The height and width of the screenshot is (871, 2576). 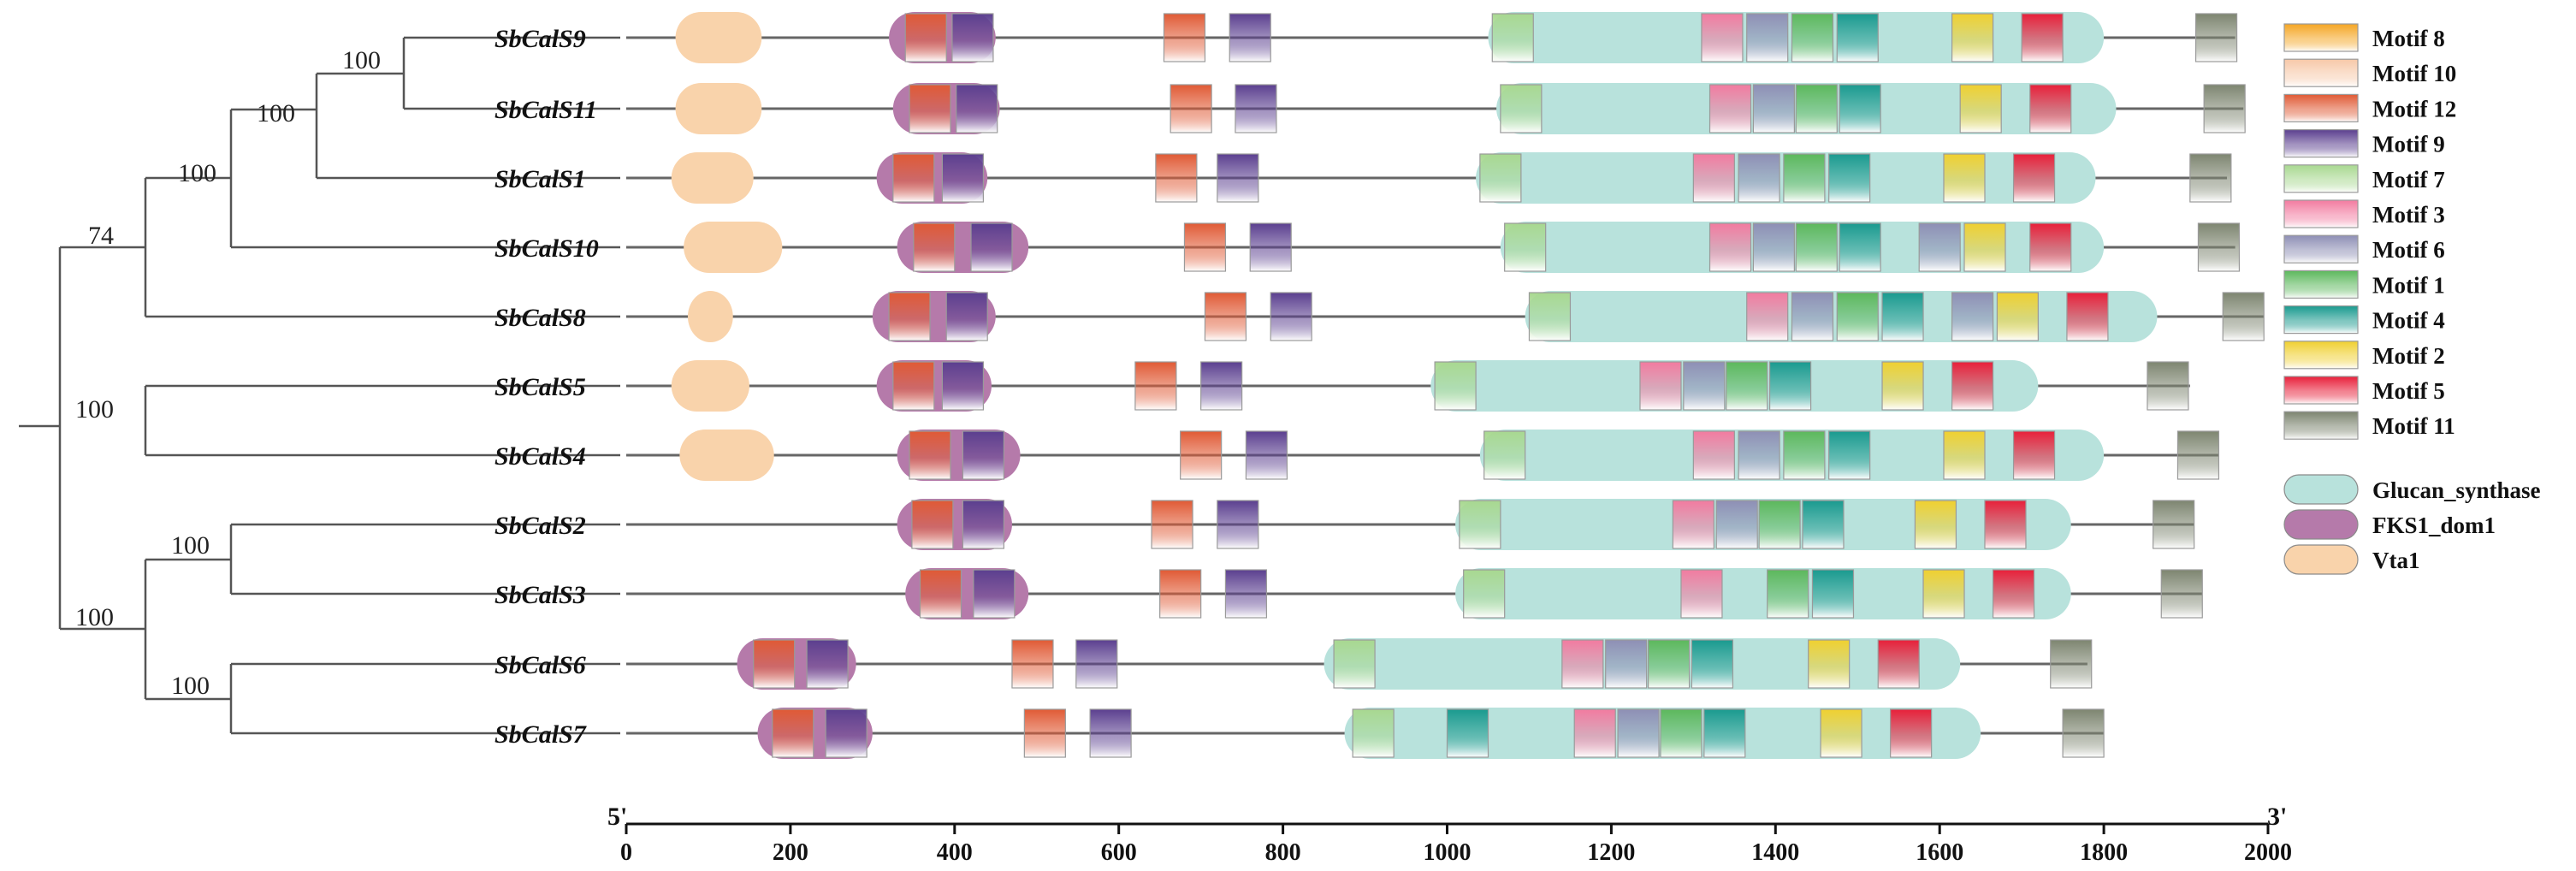 What do you see at coordinates (2321, 489) in the screenshot?
I see `legend-swatch-glucan-synthase` at bounding box center [2321, 489].